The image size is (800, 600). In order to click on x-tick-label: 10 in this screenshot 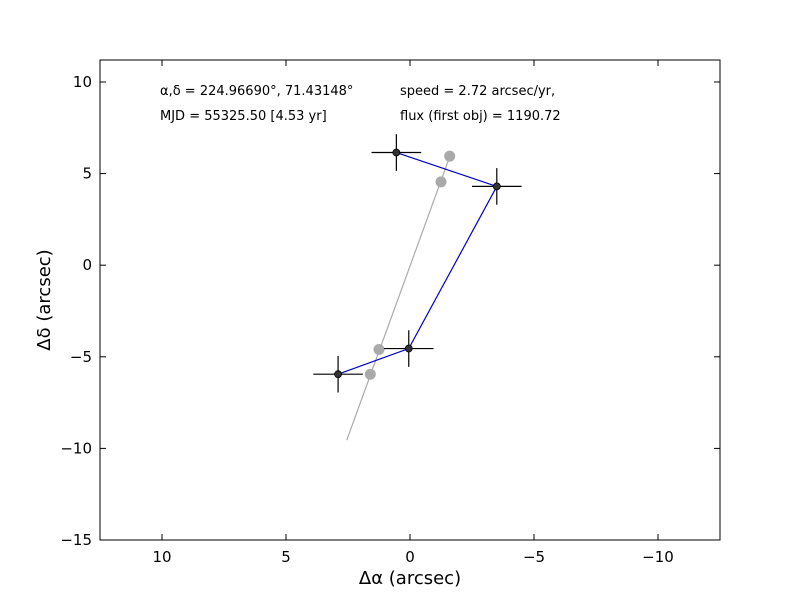, I will do `click(161, 557)`.